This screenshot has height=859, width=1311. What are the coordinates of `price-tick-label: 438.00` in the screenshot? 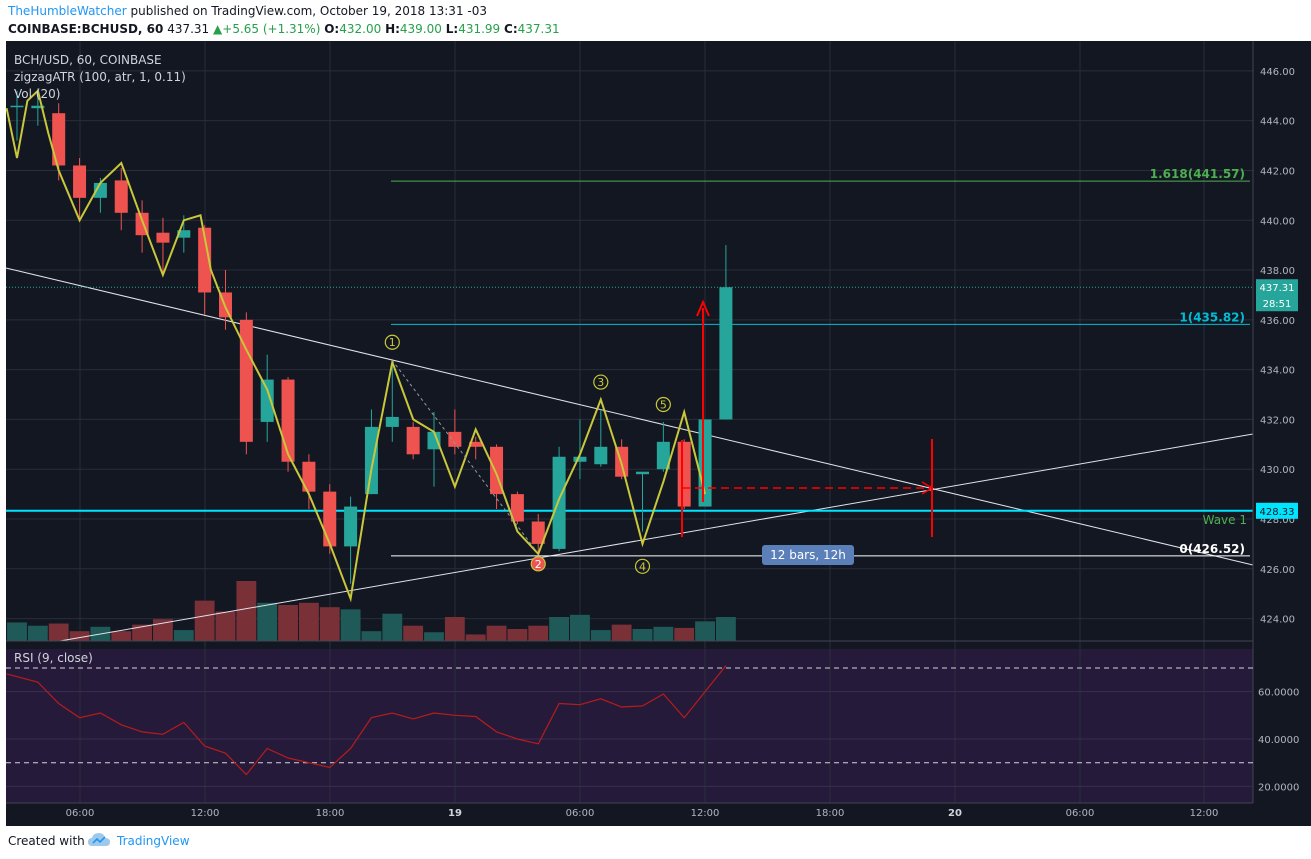 It's located at (1277, 271).